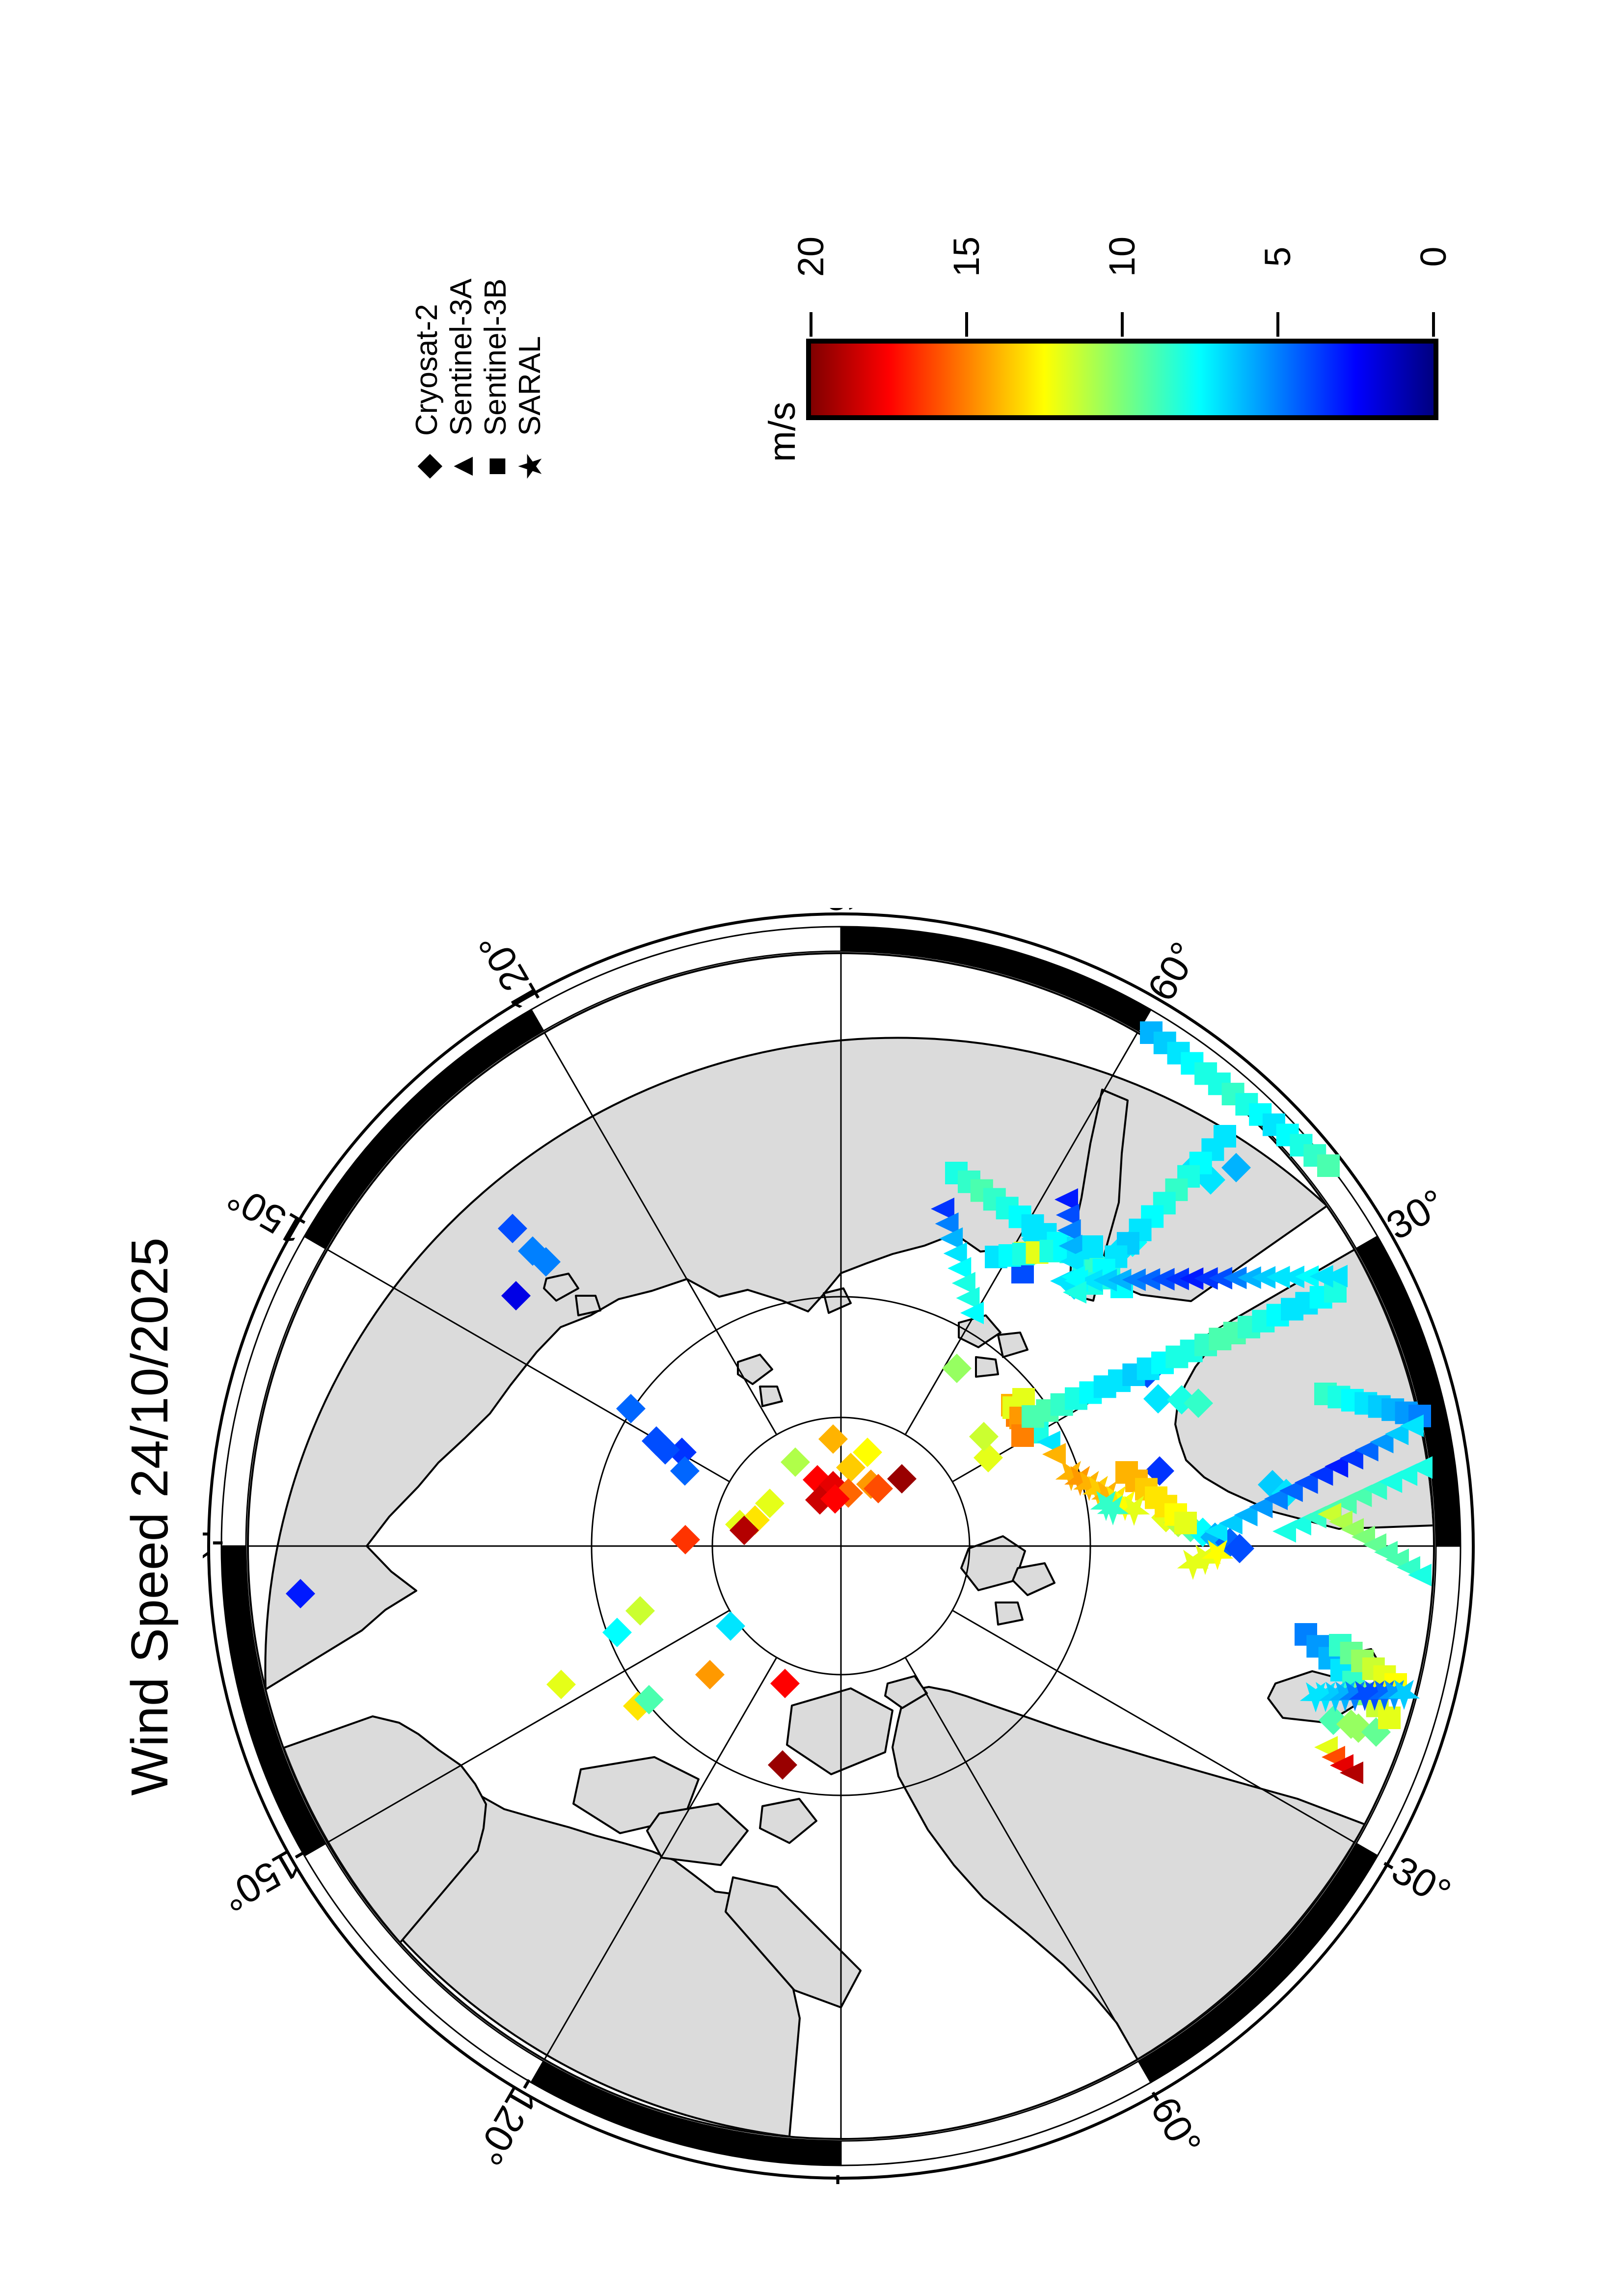  What do you see at coordinates (906, 1692) in the screenshot?
I see `land-nw-greenland-isl` at bounding box center [906, 1692].